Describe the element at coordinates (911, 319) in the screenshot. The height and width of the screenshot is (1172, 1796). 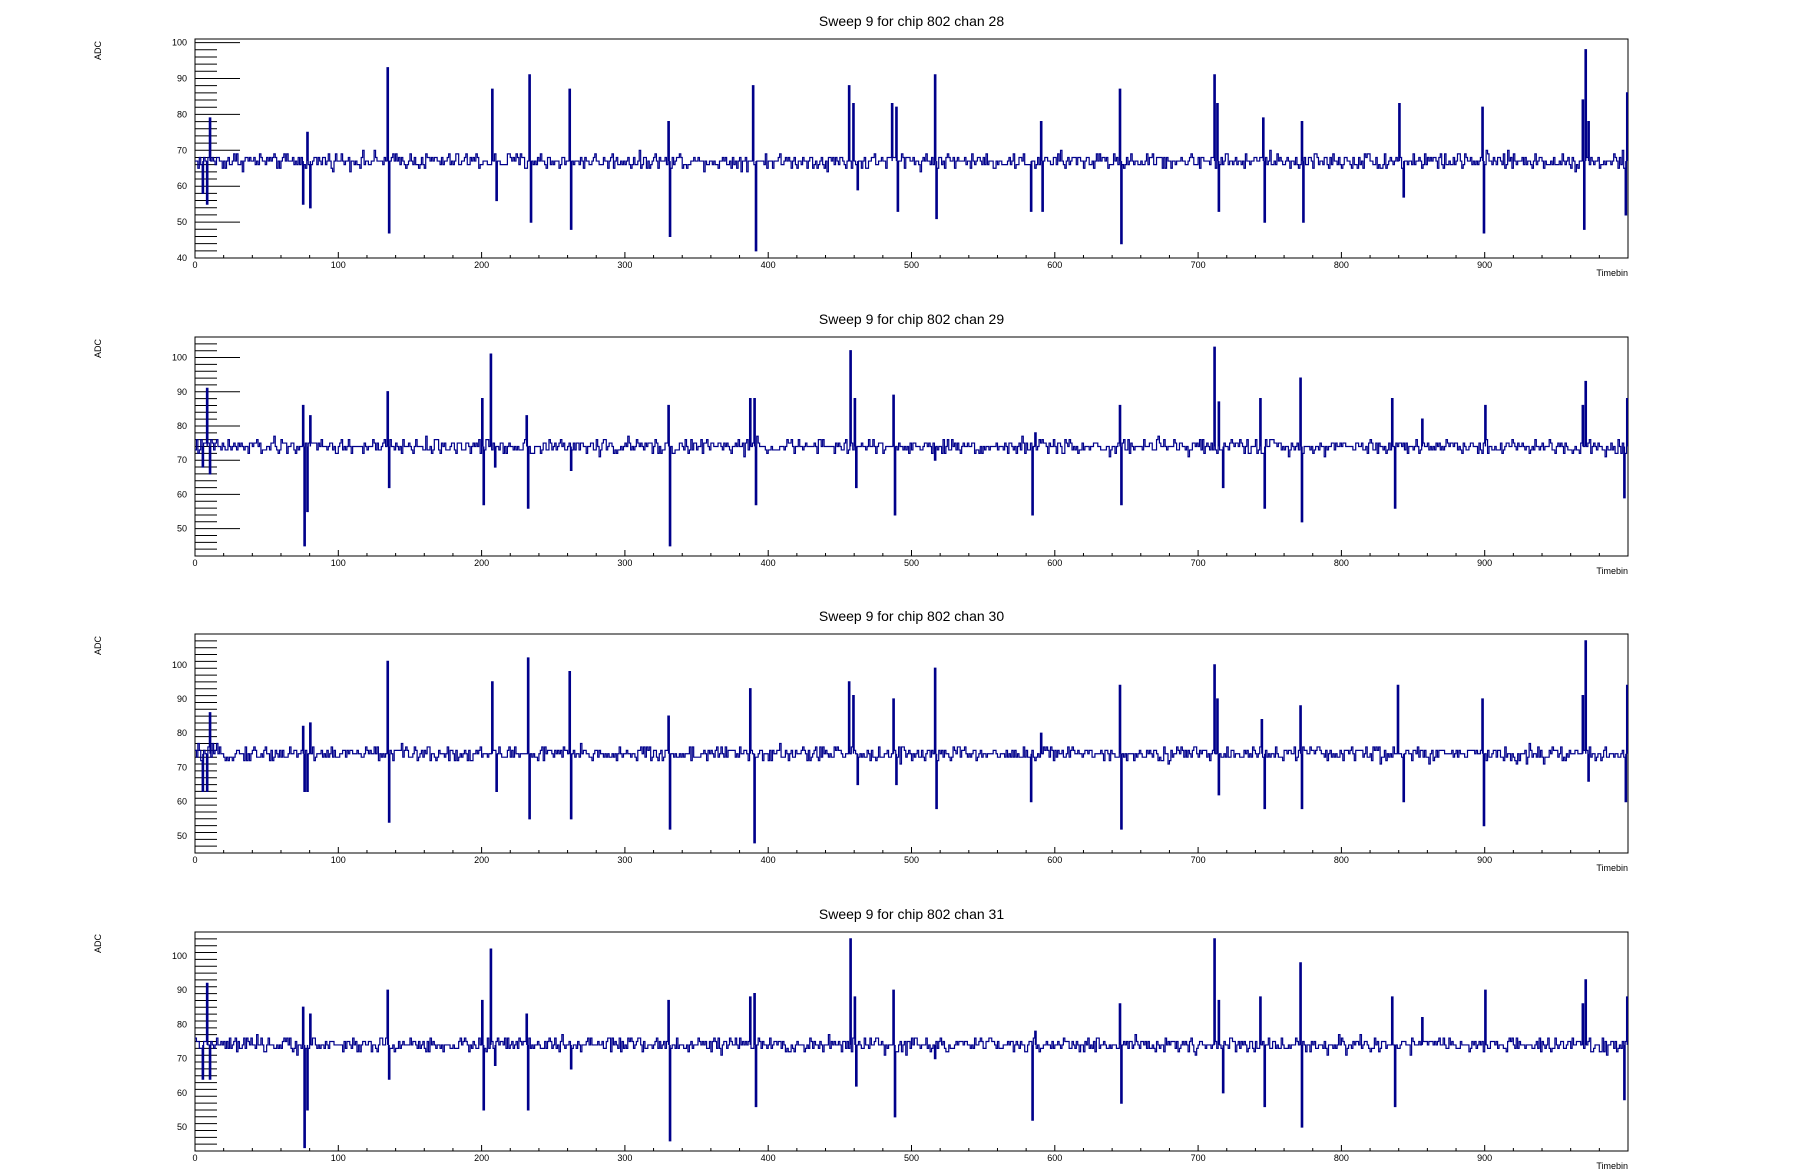
I see `chart-title: Sweep 9 for chip 802 chan 29` at that location.